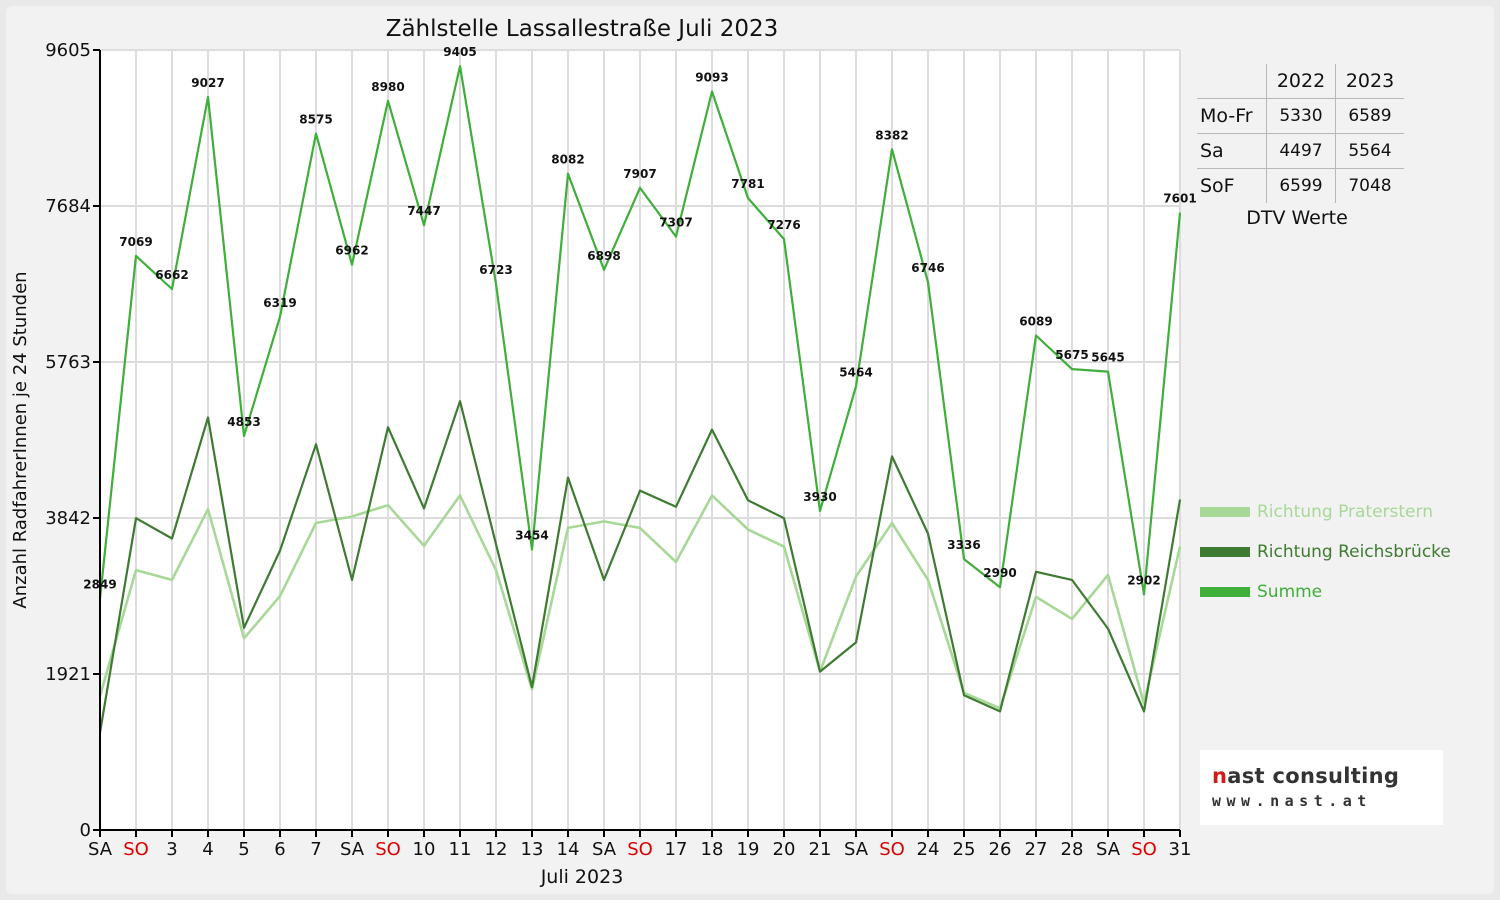  I want to click on data-label: 2902, so click(1143, 580).